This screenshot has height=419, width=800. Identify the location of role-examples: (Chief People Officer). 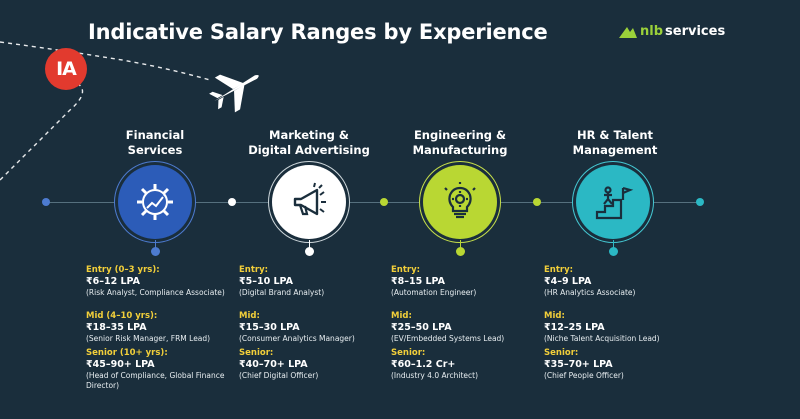
(584, 375).